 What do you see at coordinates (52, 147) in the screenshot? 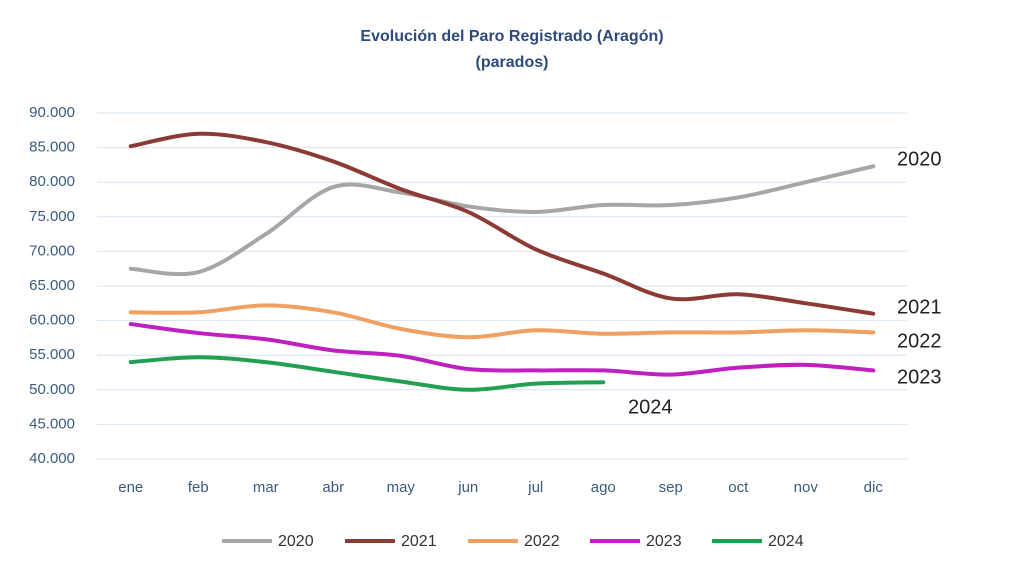
I see `y-tick-label: 85.000` at bounding box center [52, 147].